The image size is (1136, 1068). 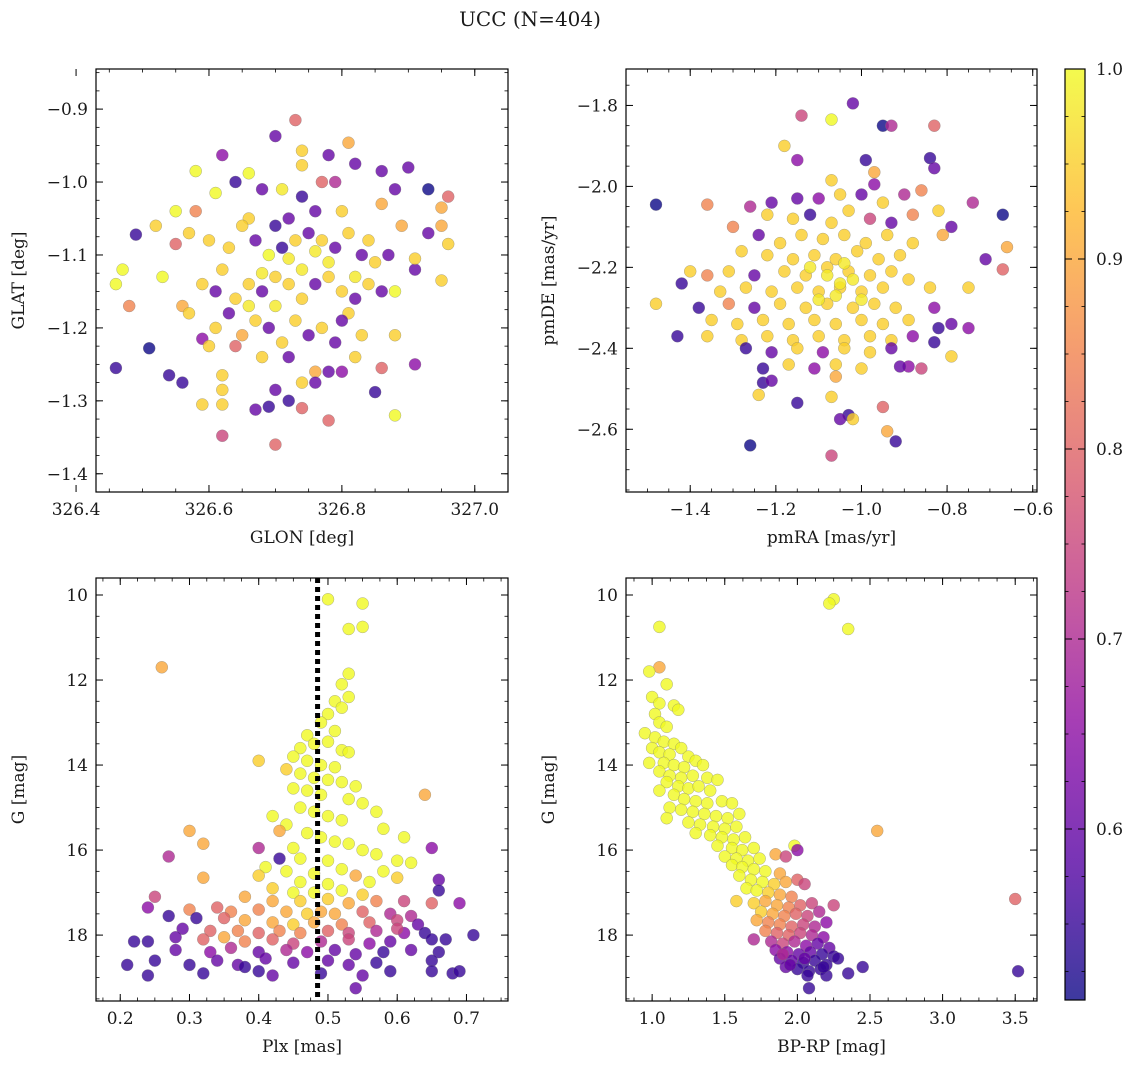 What do you see at coordinates (861, 510) in the screenshot?
I see `x-tick-label: −1.0` at bounding box center [861, 510].